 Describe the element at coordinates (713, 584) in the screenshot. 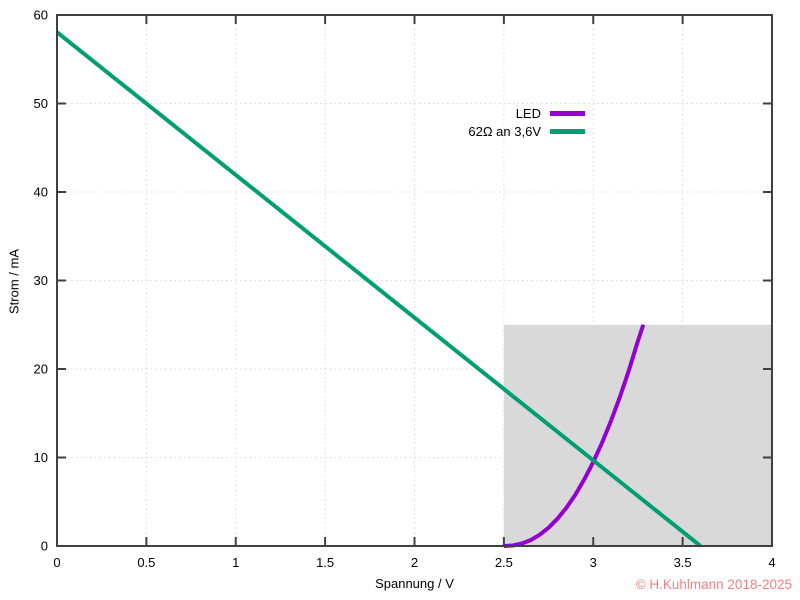

I see `copyright-watermark: © H.Kuhlmann 2018-2025` at that location.